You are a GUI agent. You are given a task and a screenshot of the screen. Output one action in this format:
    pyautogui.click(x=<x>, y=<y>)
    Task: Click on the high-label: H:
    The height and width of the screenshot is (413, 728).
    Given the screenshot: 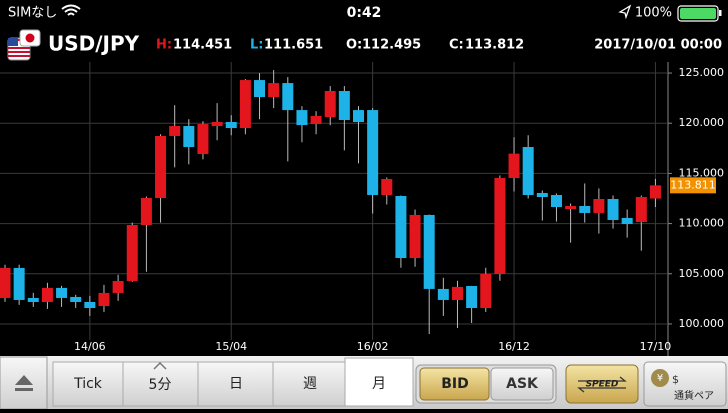 What is the action you would take?
    pyautogui.click(x=164, y=45)
    